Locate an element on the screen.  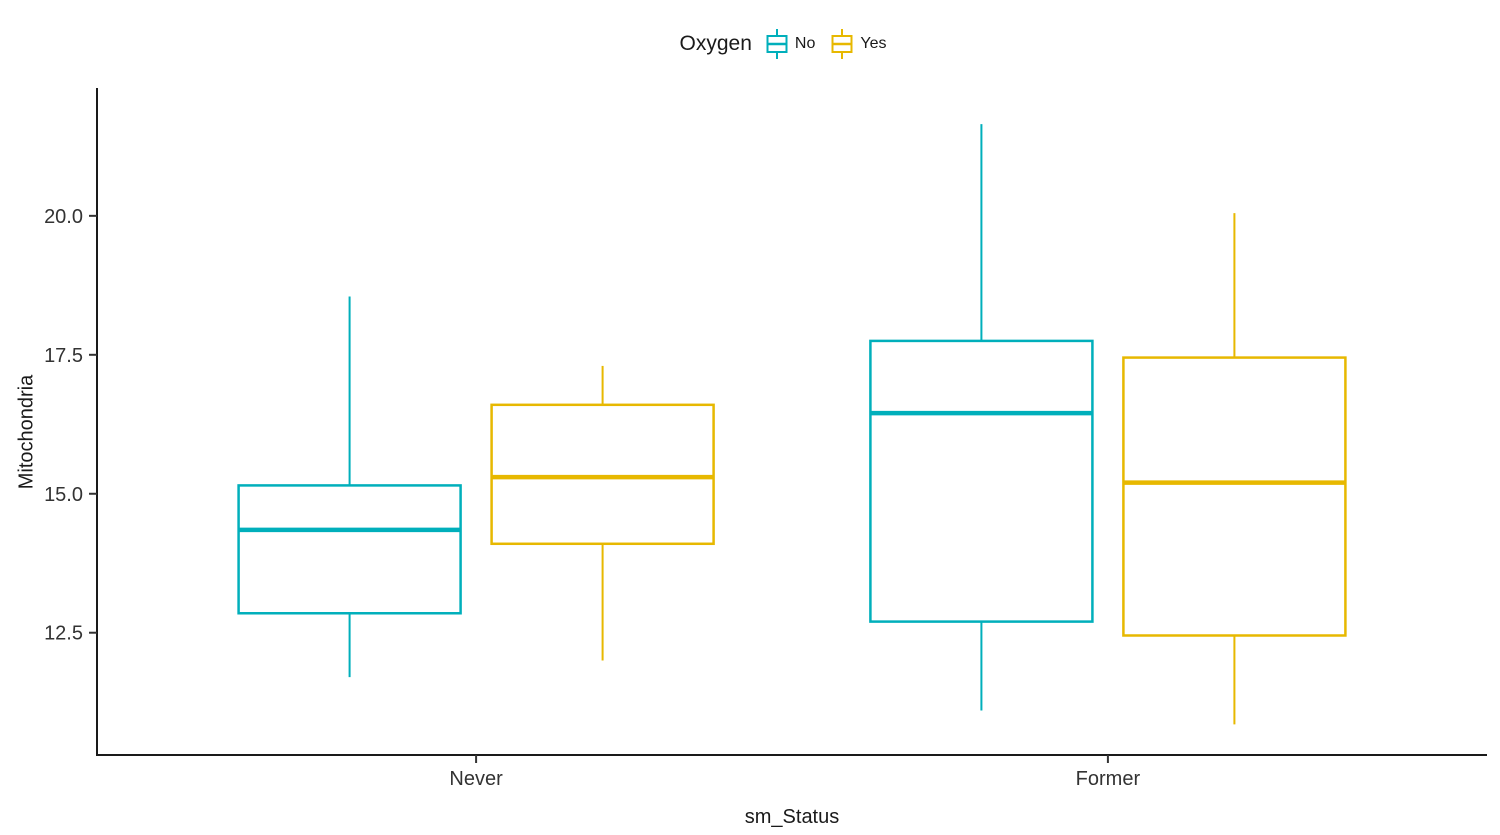
legend: Oxygen No Yes is located at coordinates (770, 44).